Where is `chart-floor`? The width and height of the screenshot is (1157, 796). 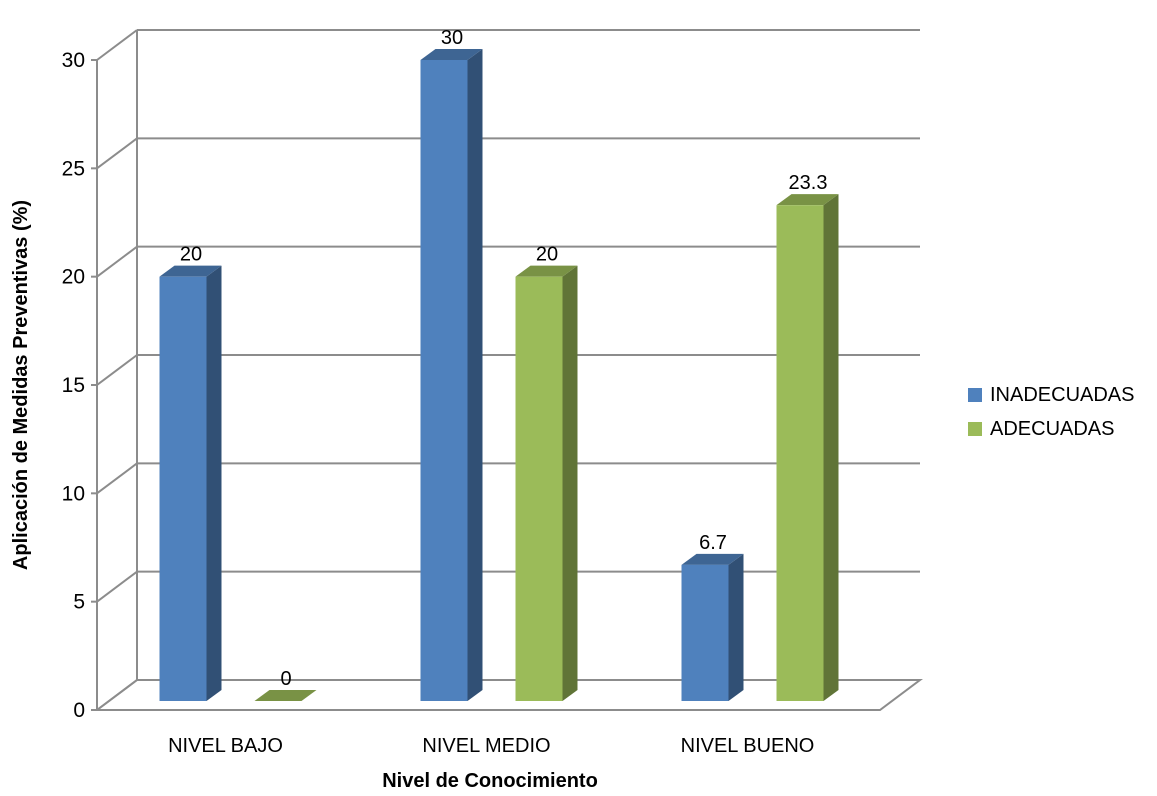 chart-floor is located at coordinates (508, 695).